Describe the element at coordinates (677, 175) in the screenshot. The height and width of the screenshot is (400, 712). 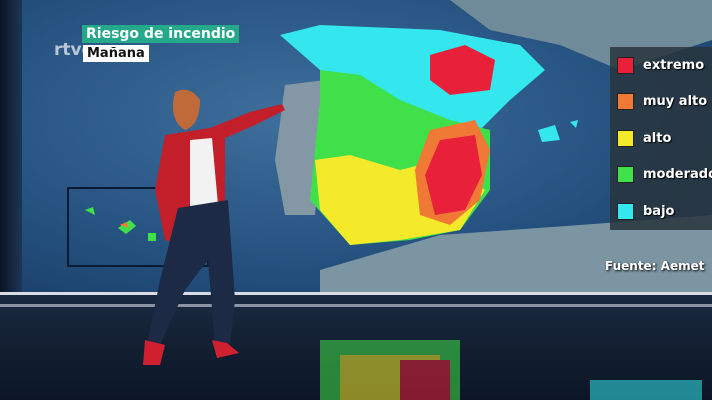
I see `legend-label: moderado` at that location.